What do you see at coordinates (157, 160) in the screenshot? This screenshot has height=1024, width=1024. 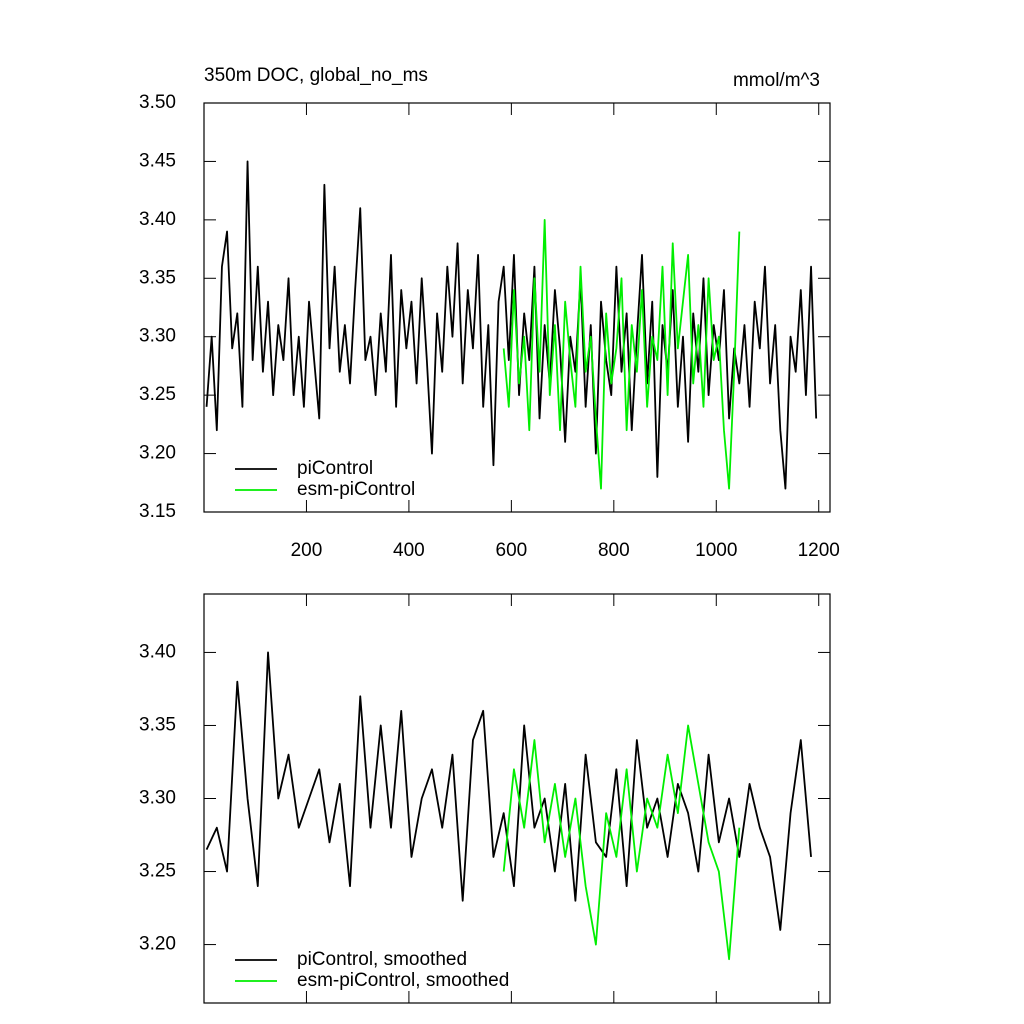 I see `y-tick-label: 3.45` at bounding box center [157, 160].